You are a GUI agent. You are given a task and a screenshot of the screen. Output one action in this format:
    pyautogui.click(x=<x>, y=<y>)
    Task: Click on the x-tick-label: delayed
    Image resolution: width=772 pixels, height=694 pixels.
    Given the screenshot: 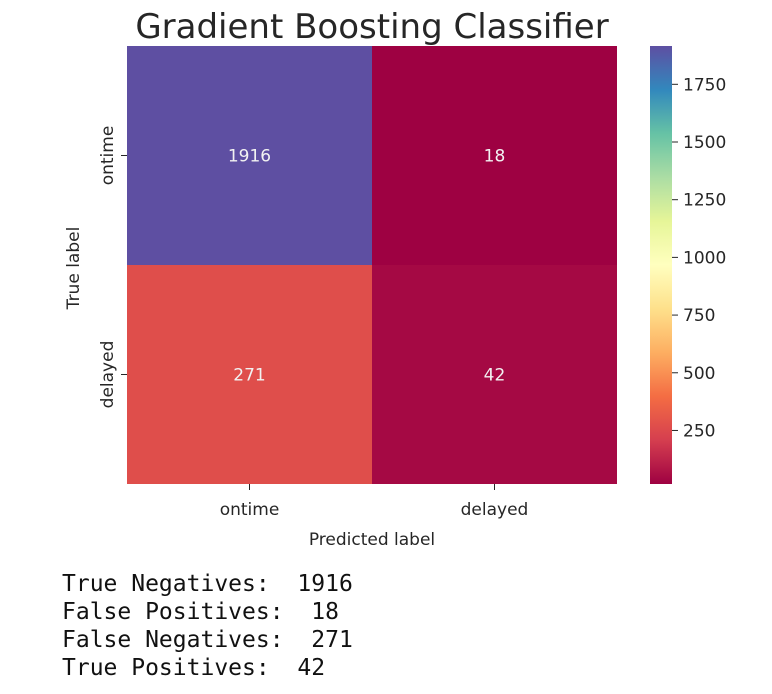 What is the action you would take?
    pyautogui.click(x=495, y=510)
    